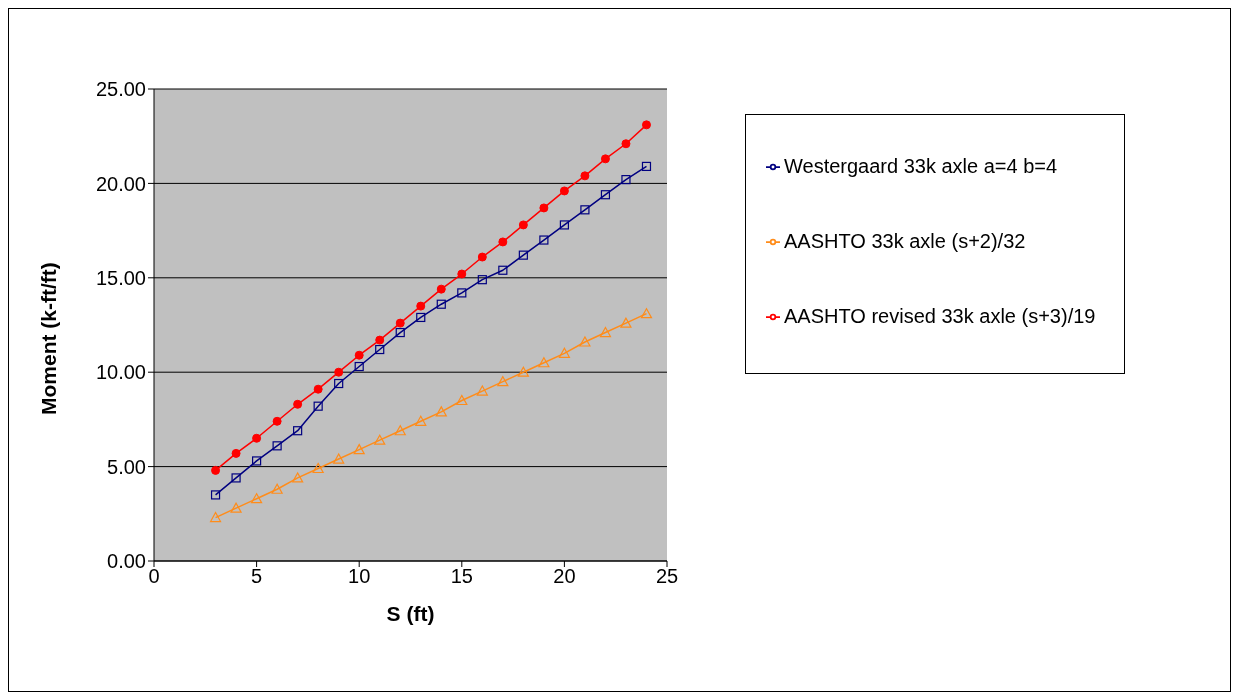  What do you see at coordinates (257, 576) in the screenshot?
I see `x-tick-label: 5` at bounding box center [257, 576].